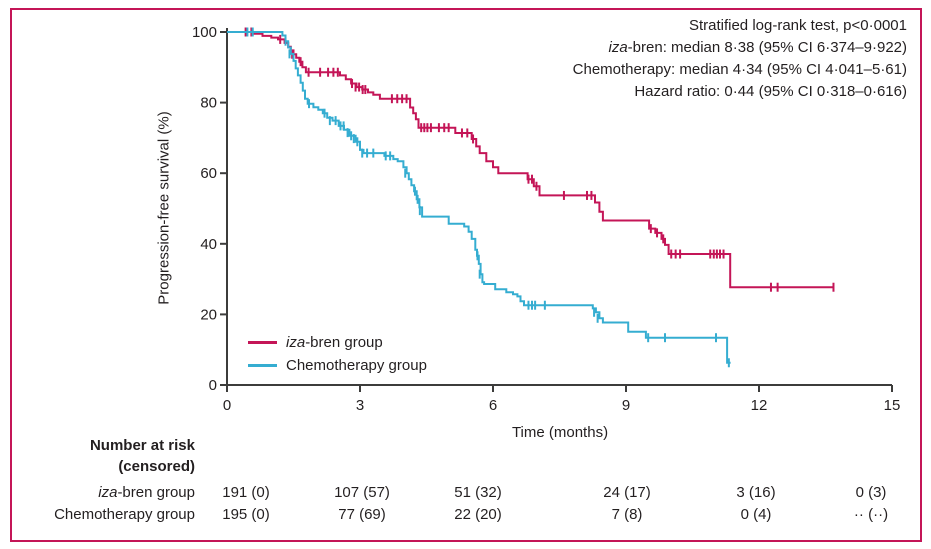 Image resolution: width=931 pixels, height=549 pixels. Describe the element at coordinates (164, 208) in the screenshot. I see `y-axis-title: Progression-free survival (%)` at that location.